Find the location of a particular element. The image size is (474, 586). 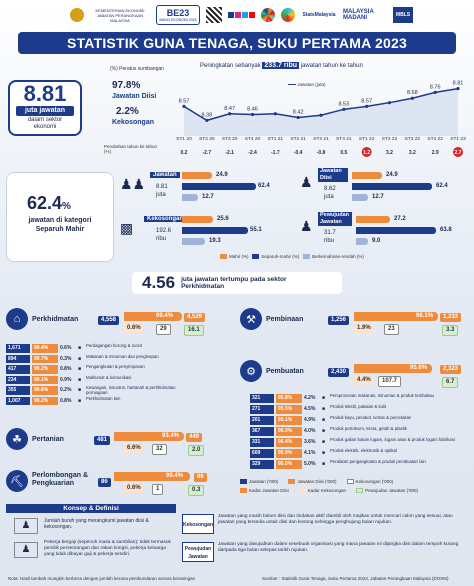

skill-created-unit: ribu is located at coordinates (329, 241).